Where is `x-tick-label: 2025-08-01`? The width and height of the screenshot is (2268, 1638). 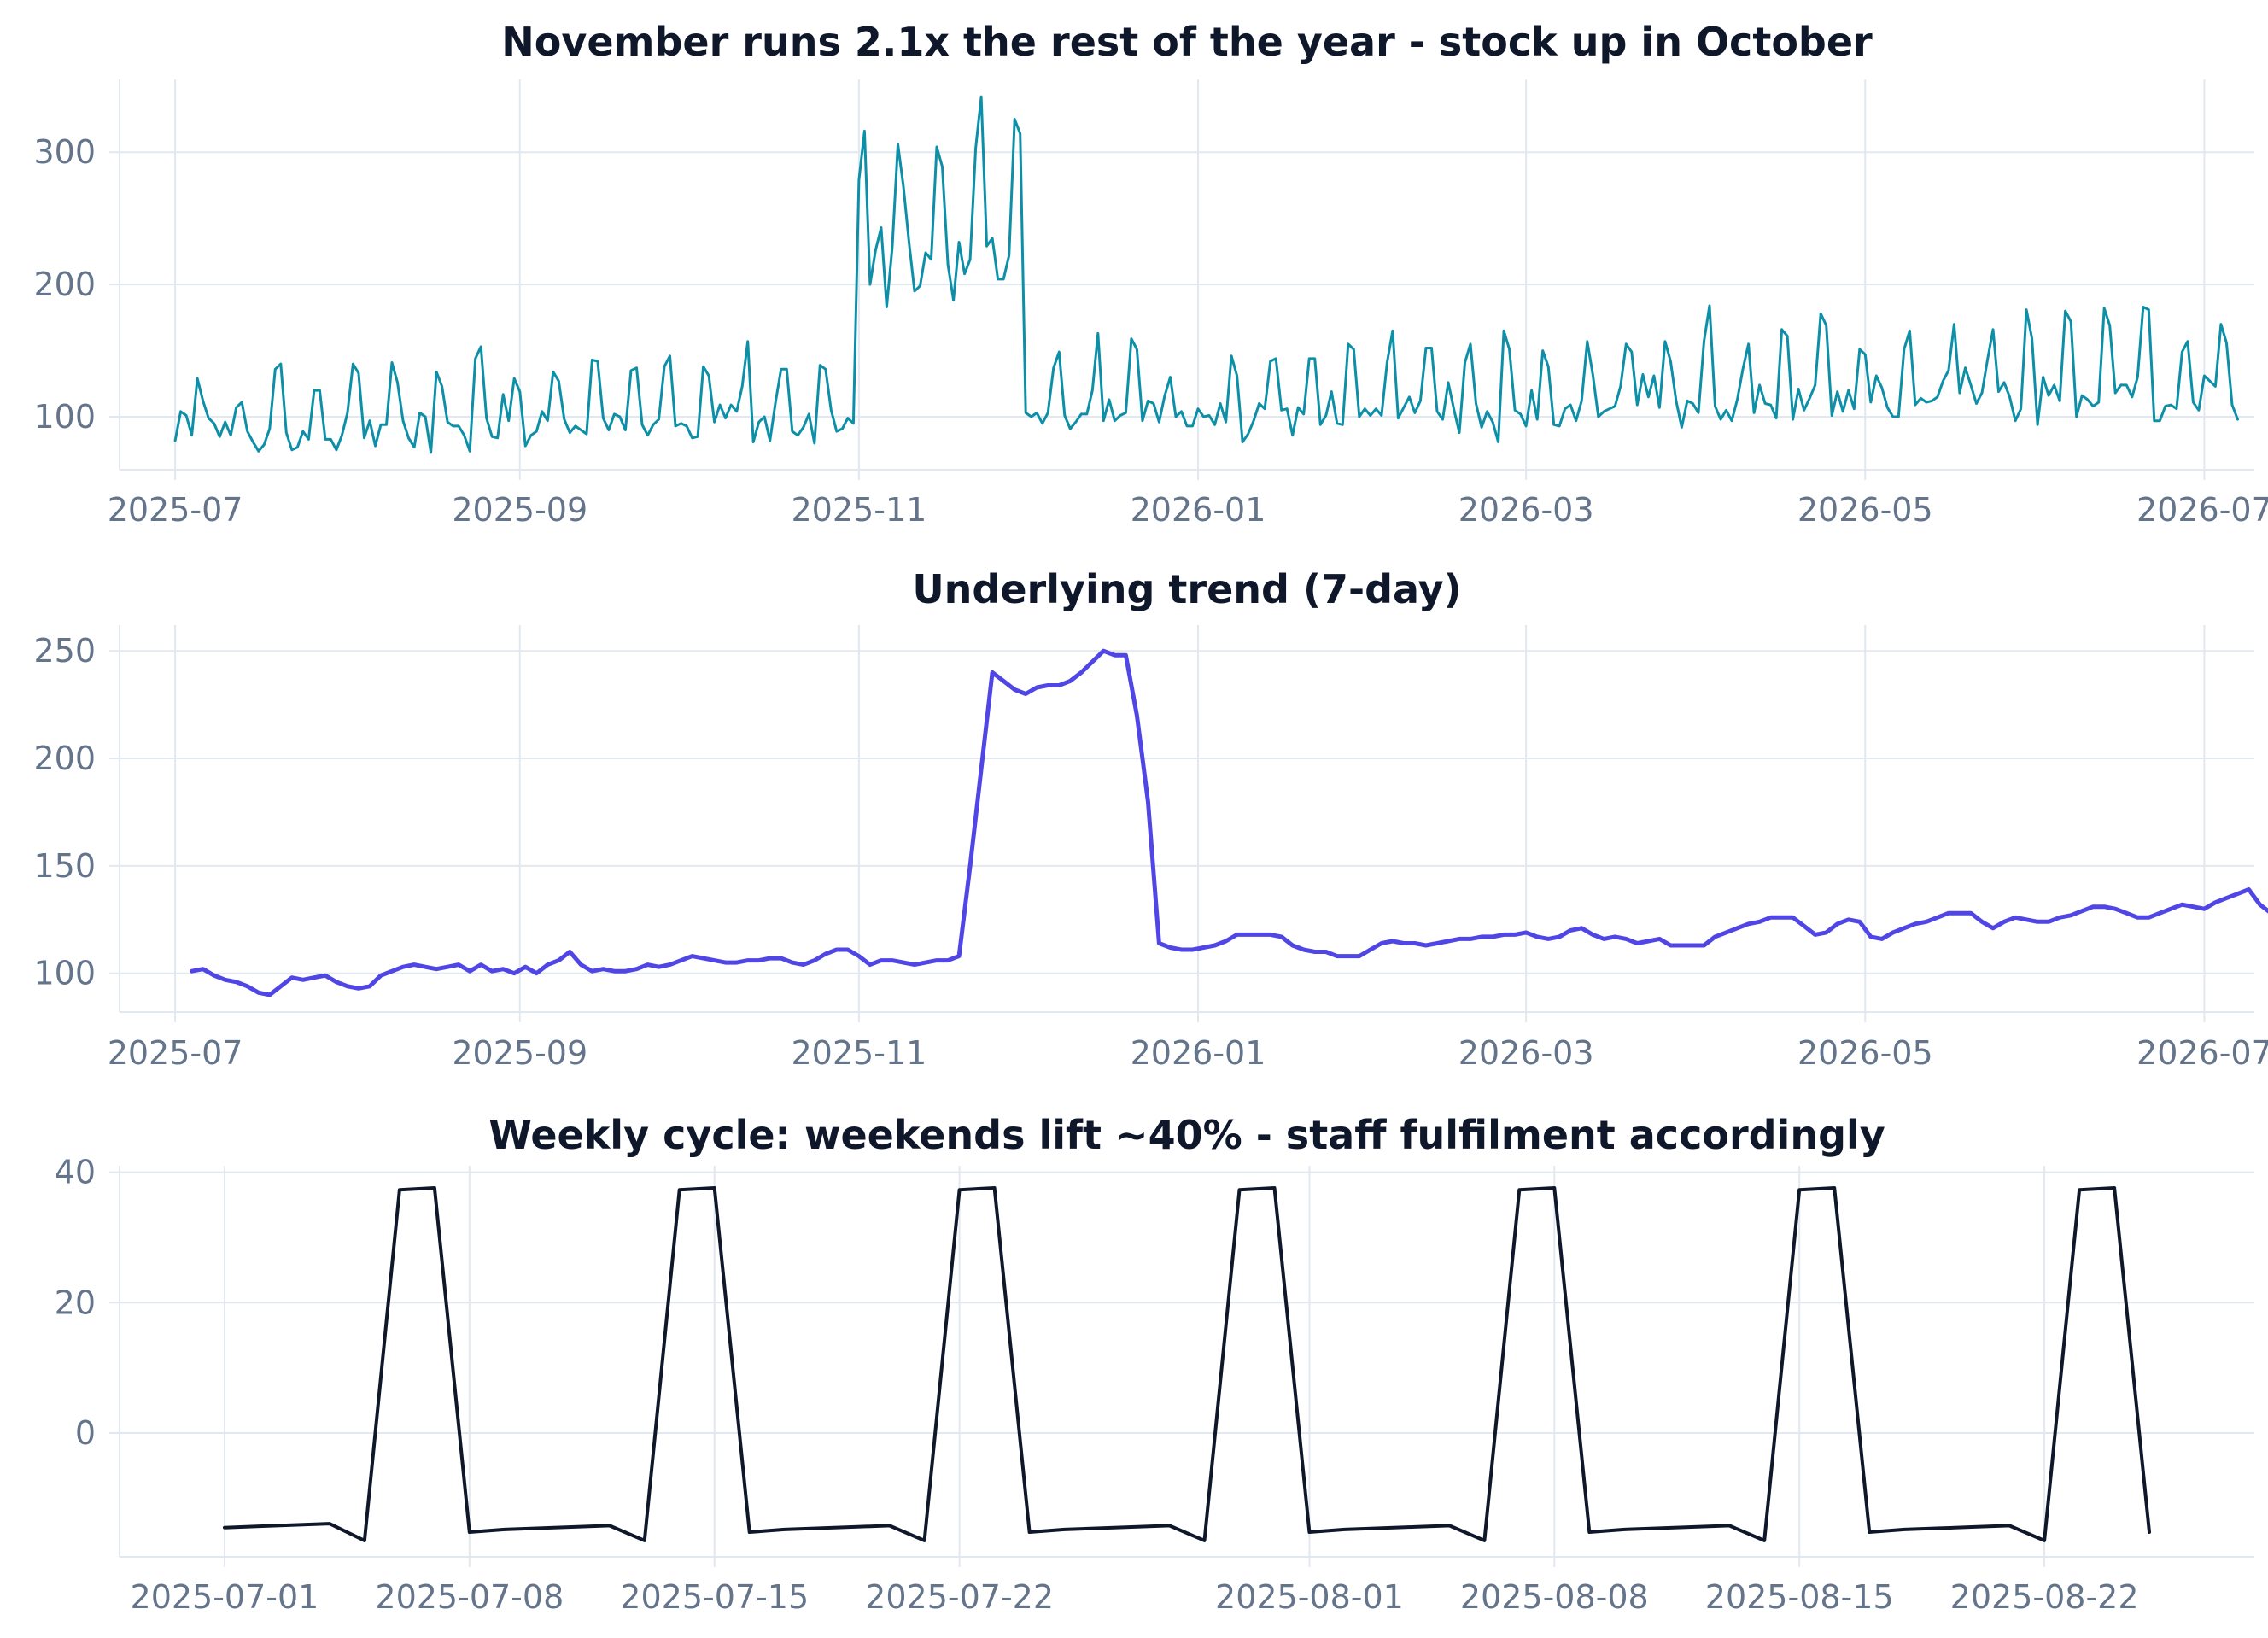
x-tick-label: 2025-08-01 is located at coordinates (1309, 1597).